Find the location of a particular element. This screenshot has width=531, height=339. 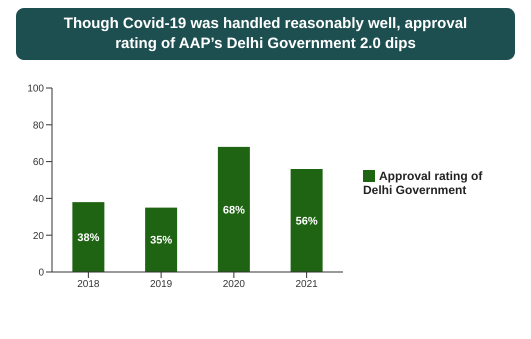

y-tick-label: 80 is located at coordinates (38, 126).